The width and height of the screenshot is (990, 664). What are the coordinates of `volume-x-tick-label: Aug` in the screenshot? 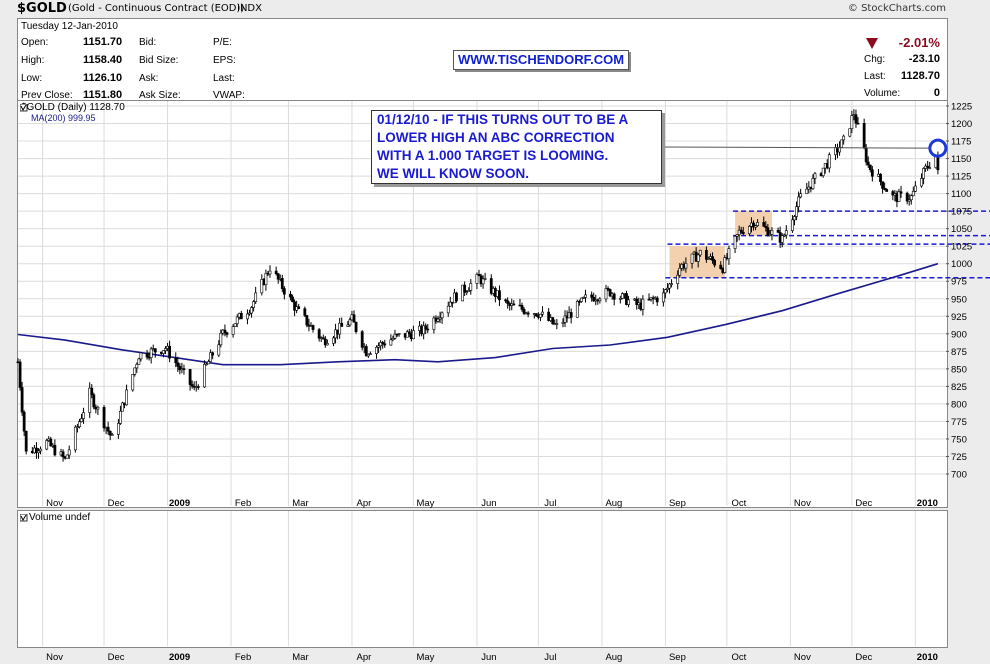 It's located at (613, 657).